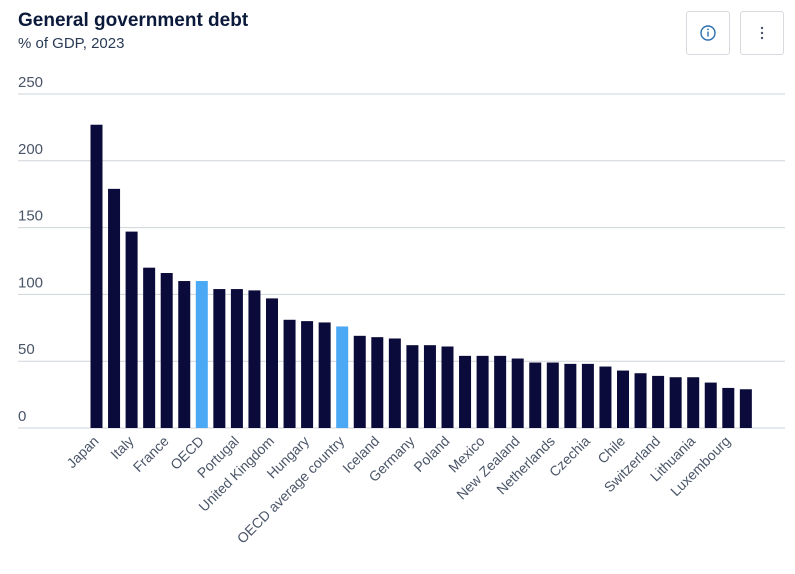  Describe the element at coordinates (121, 447) in the screenshot. I see `x-tick-label: Italy` at that location.